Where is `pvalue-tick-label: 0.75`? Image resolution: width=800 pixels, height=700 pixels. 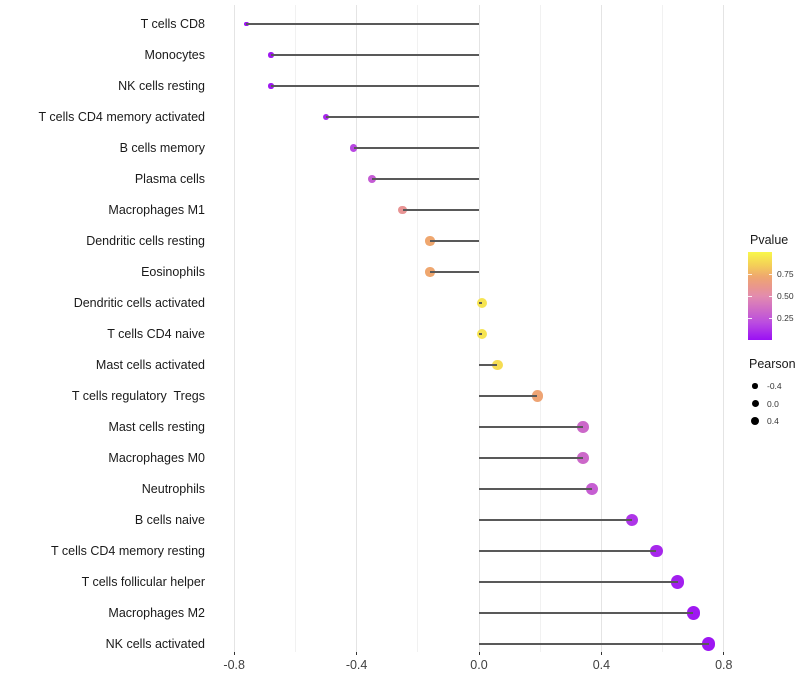 pvalue-tick-label: 0.75 is located at coordinates (785, 274).